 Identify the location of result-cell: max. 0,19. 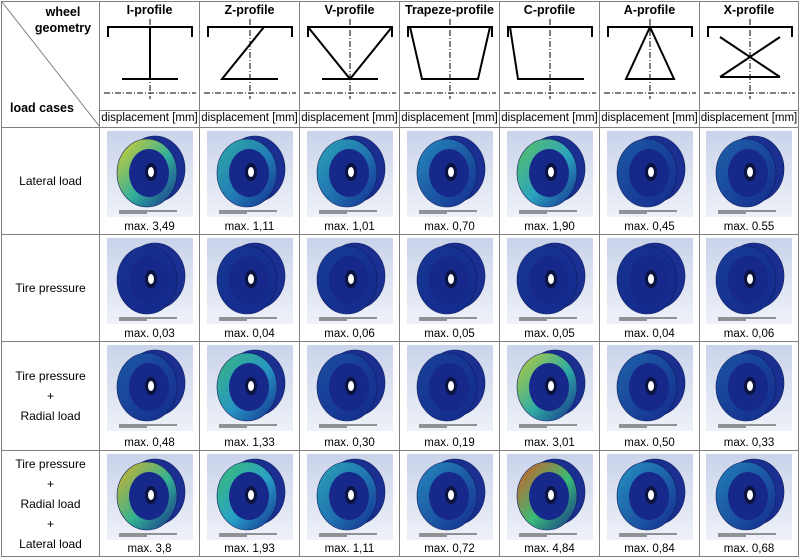
(449, 396).